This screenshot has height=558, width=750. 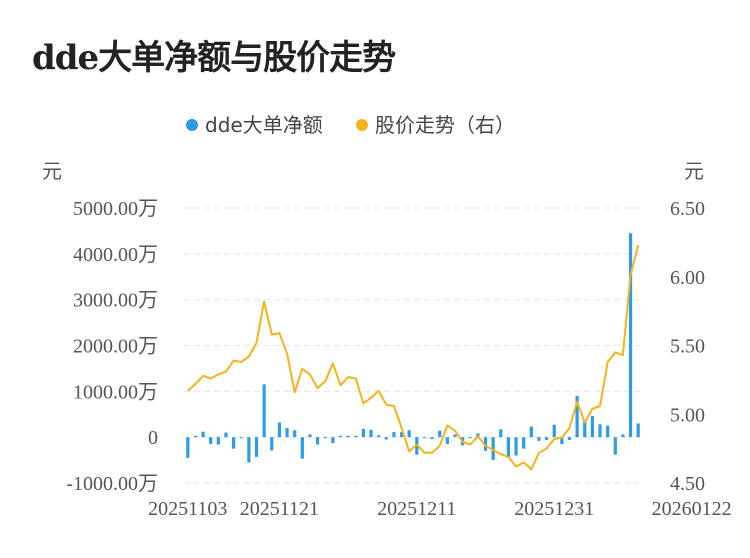 I want to click on right-tick-label: 5.50, so click(x=687, y=347).